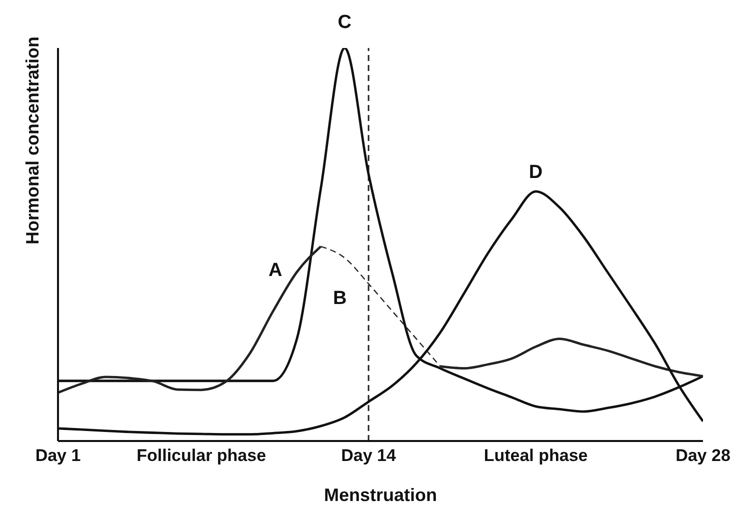  What do you see at coordinates (703, 456) in the screenshot?
I see `x-tick-label: Day 28` at bounding box center [703, 456].